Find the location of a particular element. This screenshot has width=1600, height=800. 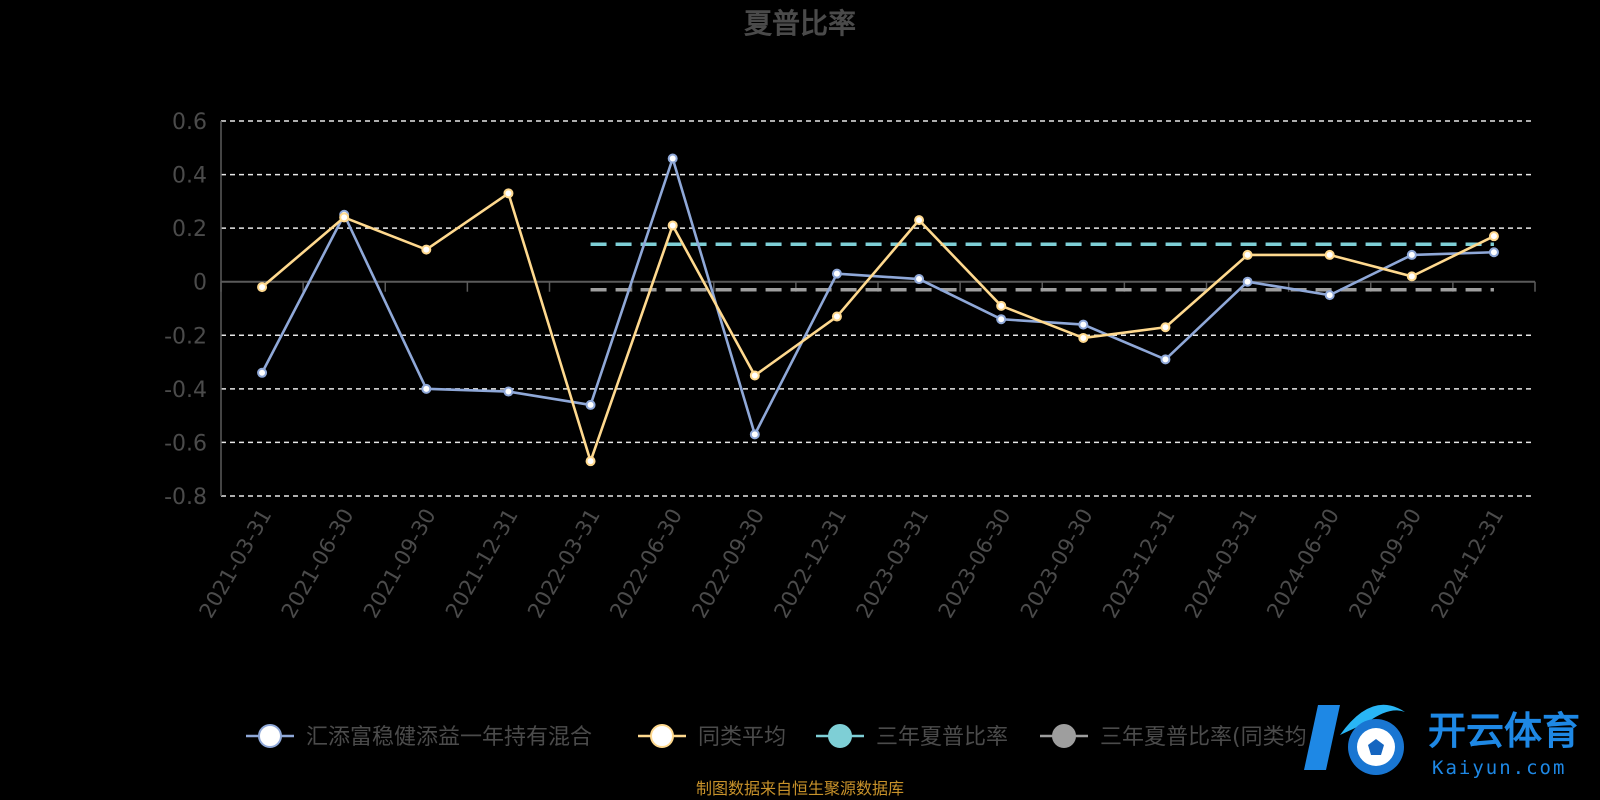

x-tick-label: 2022-06-30 is located at coordinates (646, 564).